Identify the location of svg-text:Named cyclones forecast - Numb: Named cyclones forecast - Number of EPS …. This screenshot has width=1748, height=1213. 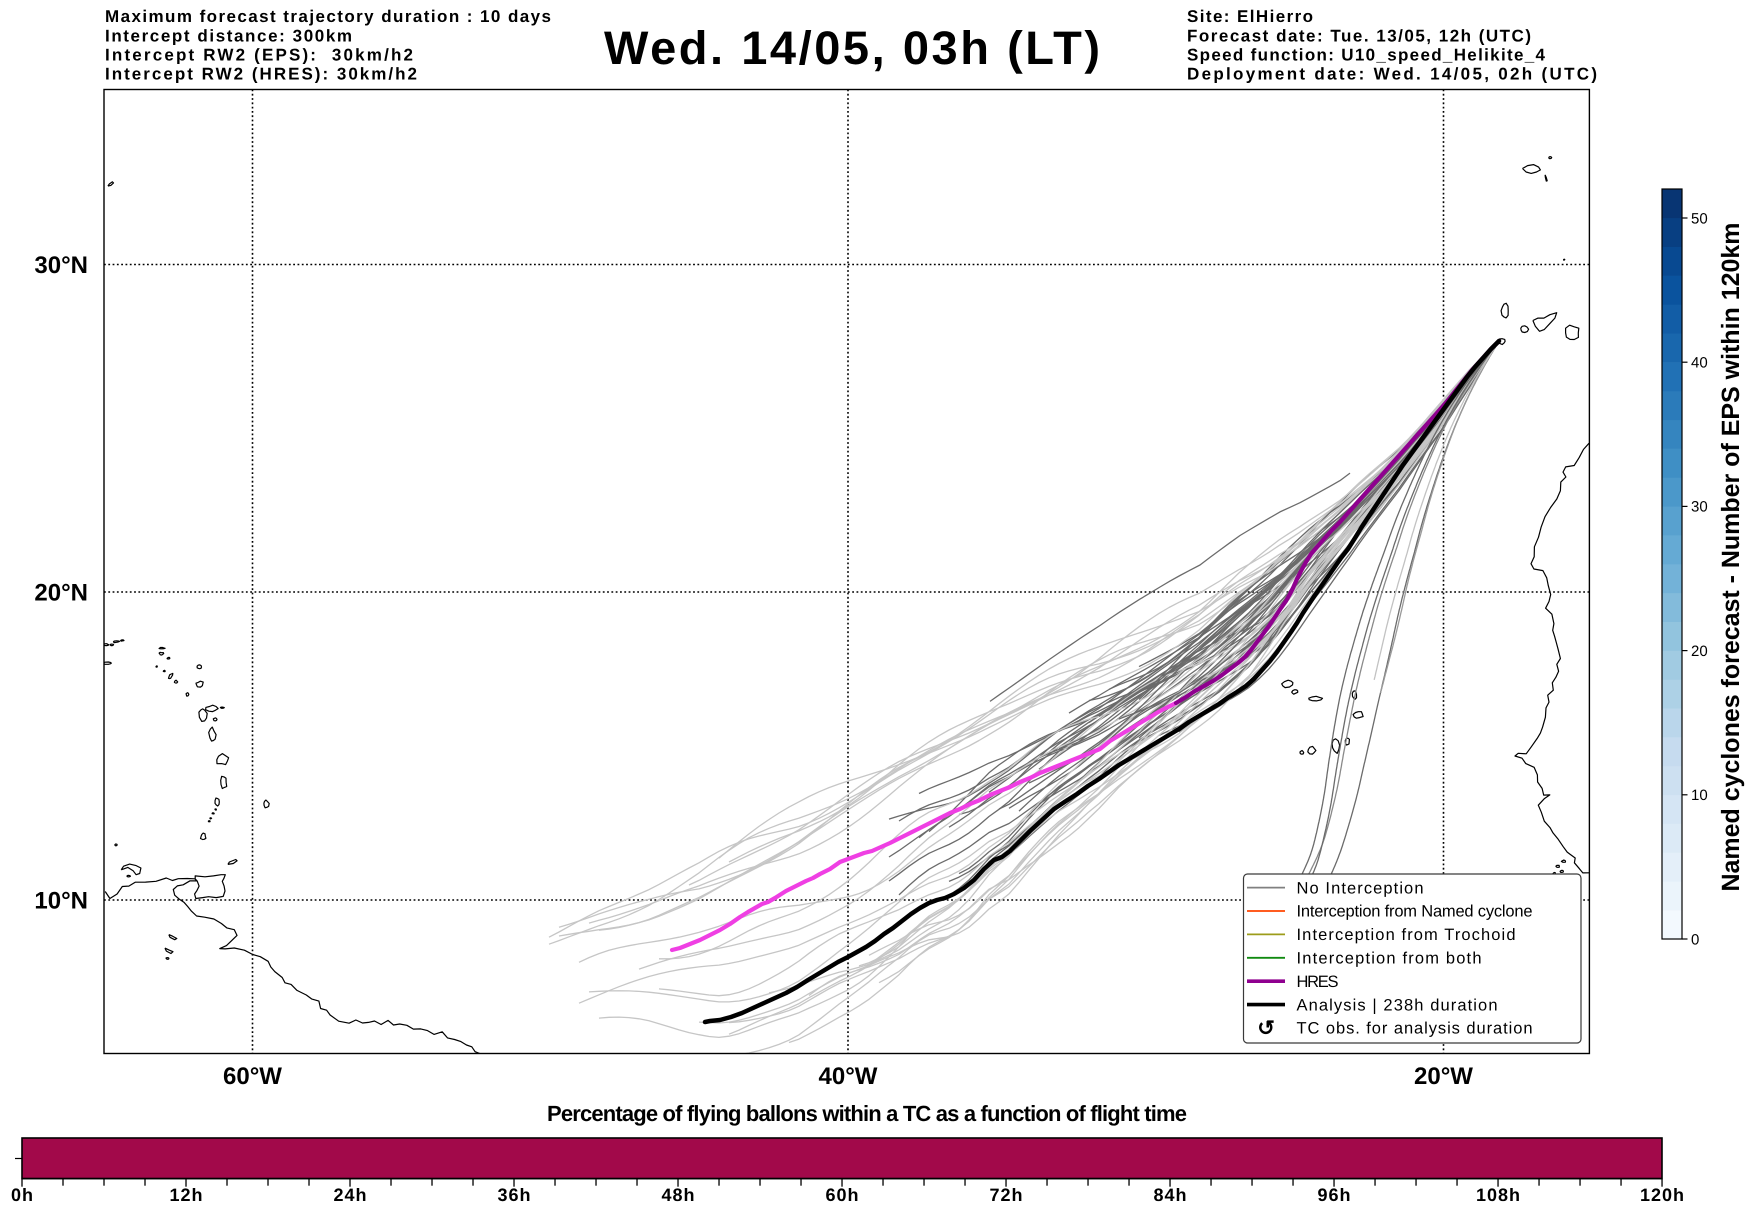
(1731, 557).